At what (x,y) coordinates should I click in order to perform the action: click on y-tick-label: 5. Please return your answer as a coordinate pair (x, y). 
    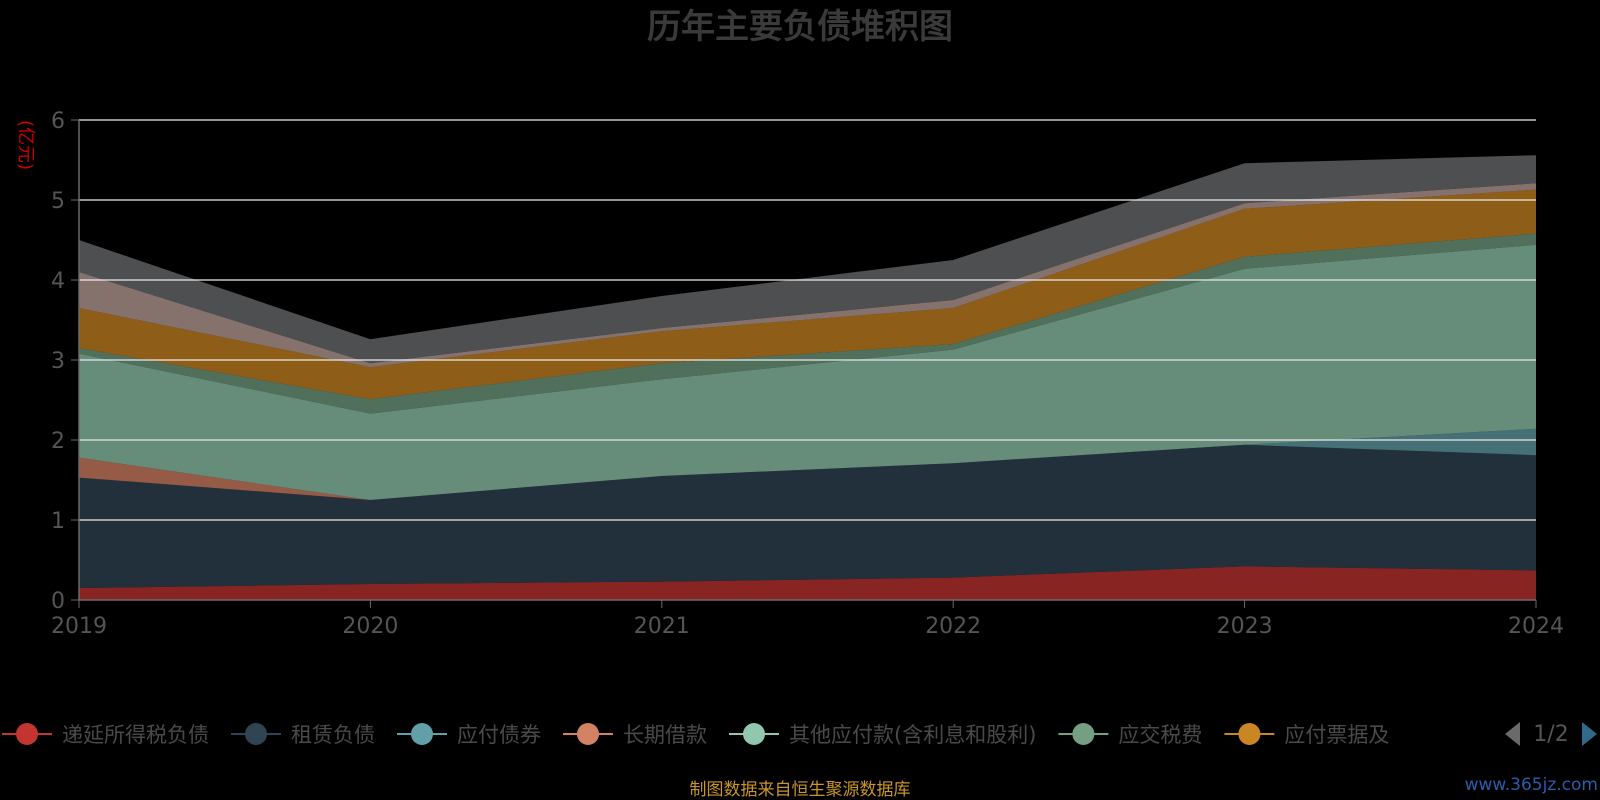
    Looking at the image, I should click on (58, 201).